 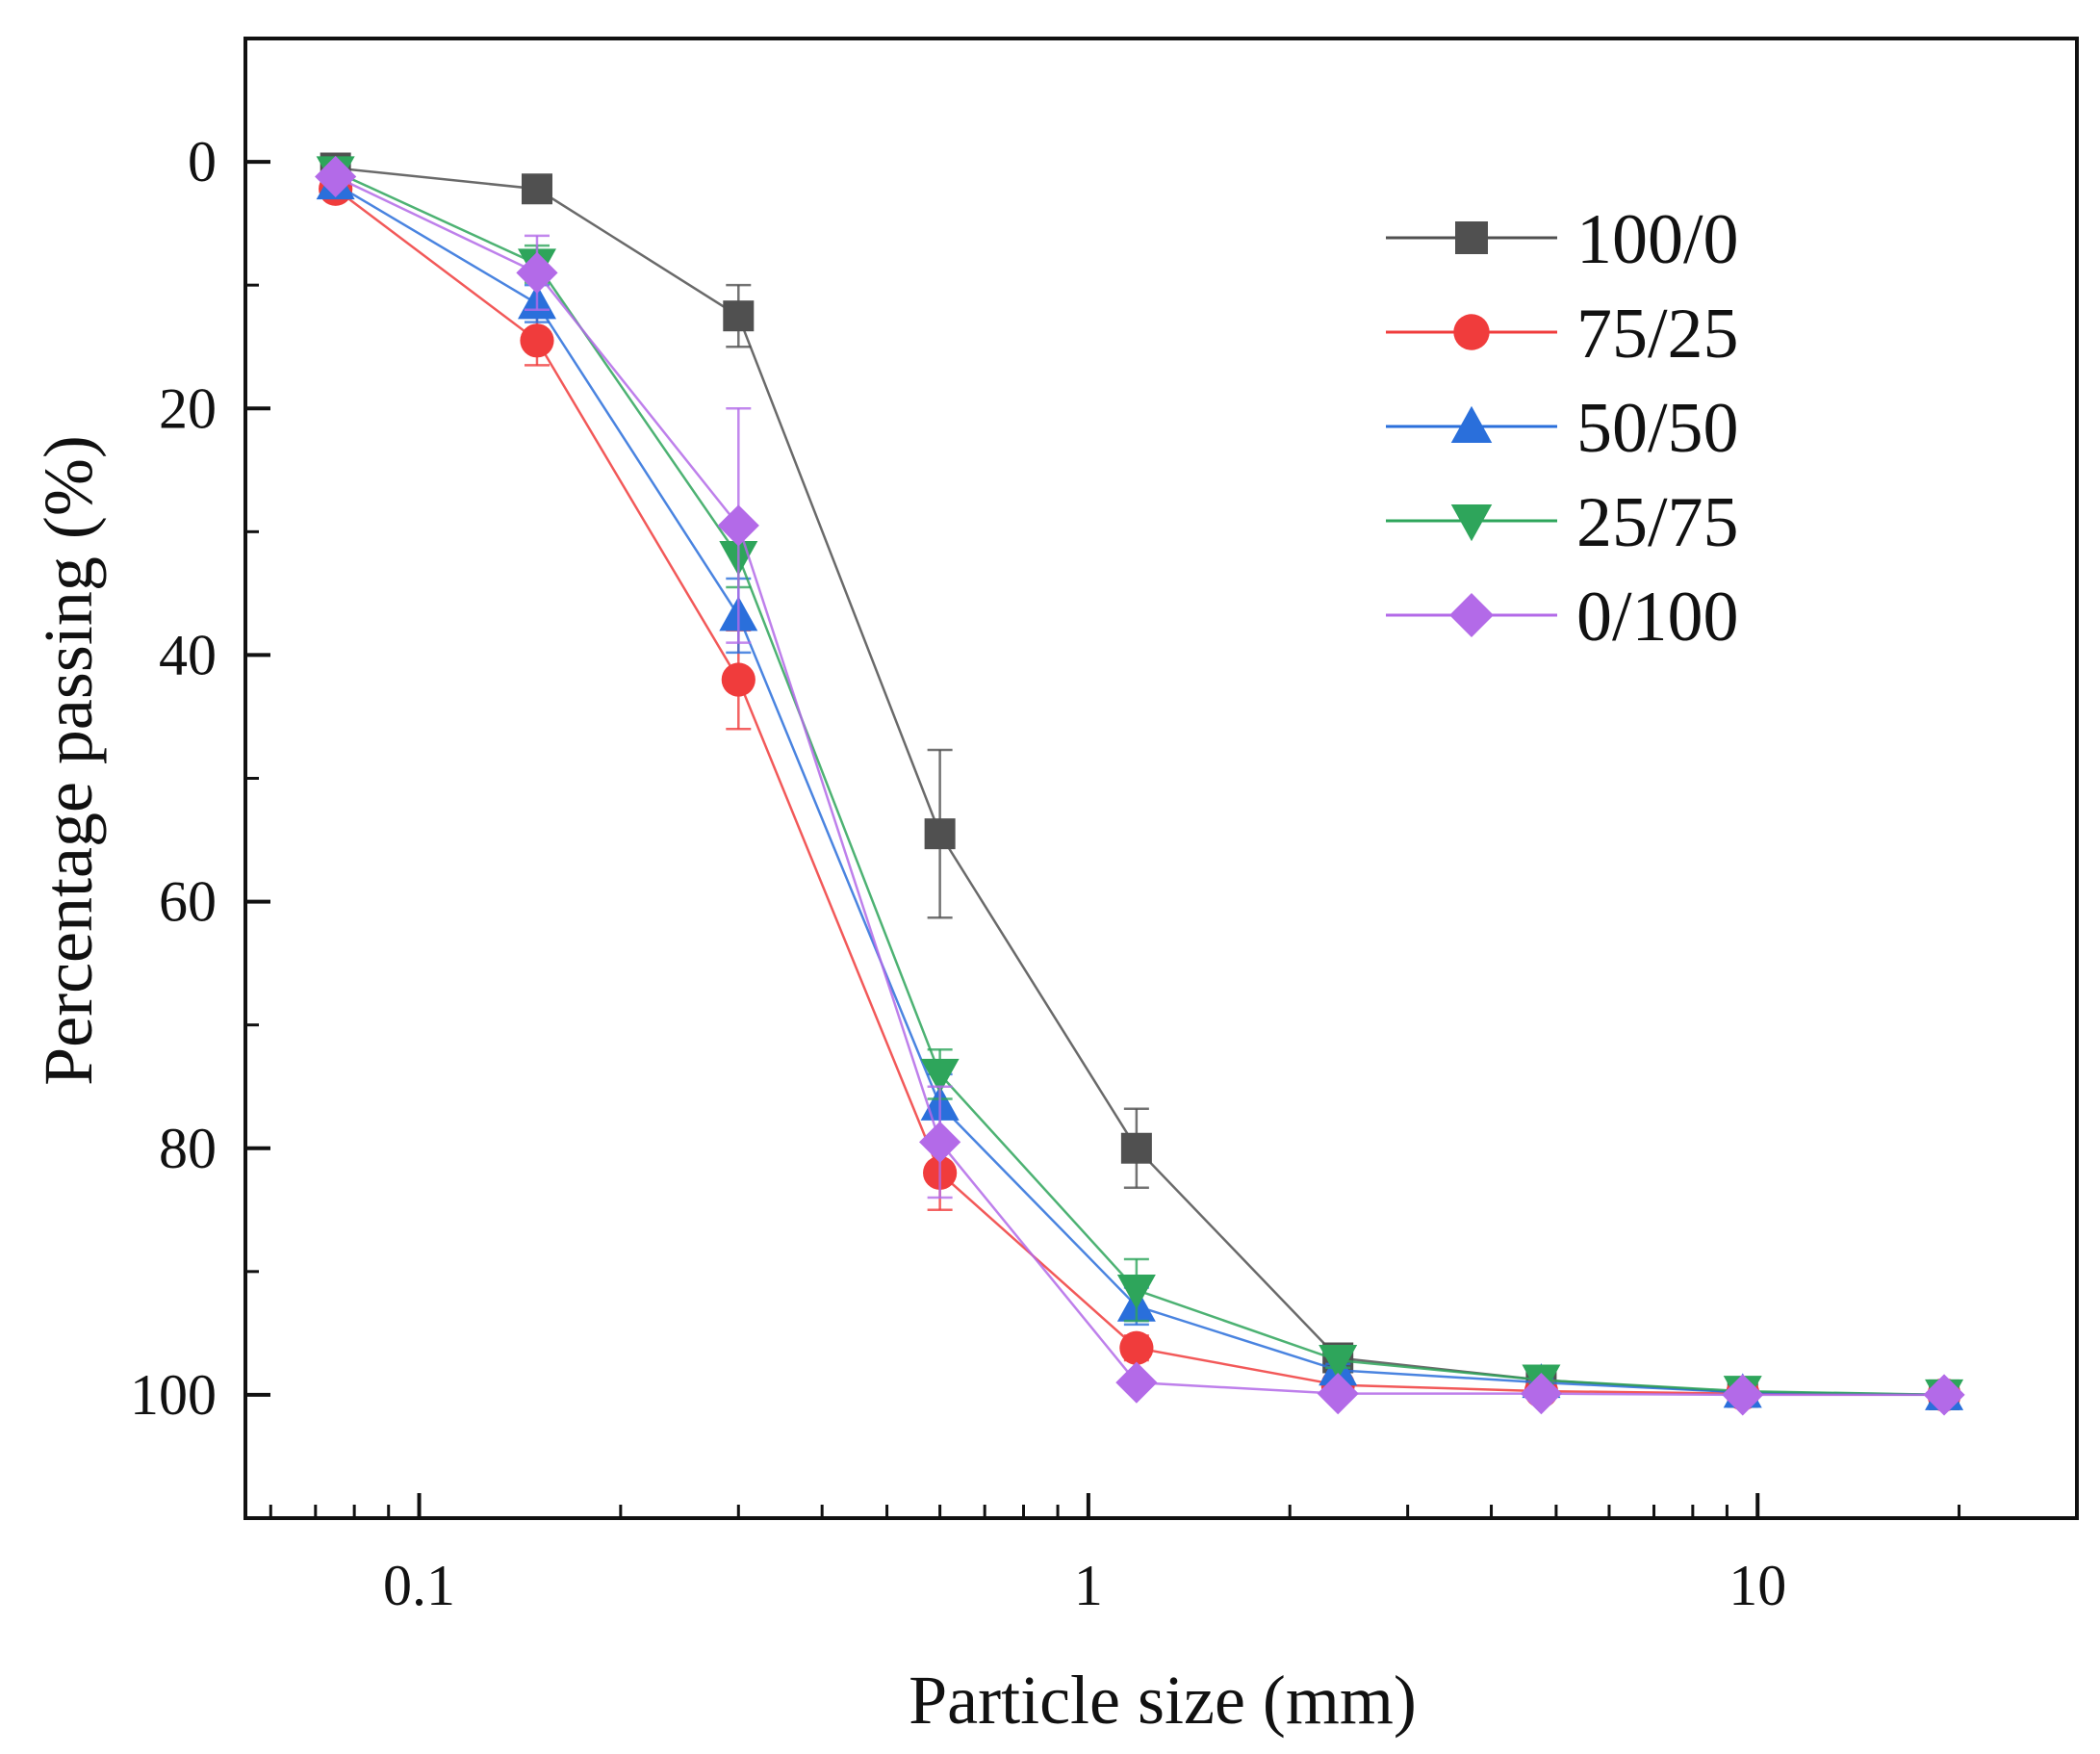 I want to click on legend-item: 25/75, so click(x=1562, y=522).